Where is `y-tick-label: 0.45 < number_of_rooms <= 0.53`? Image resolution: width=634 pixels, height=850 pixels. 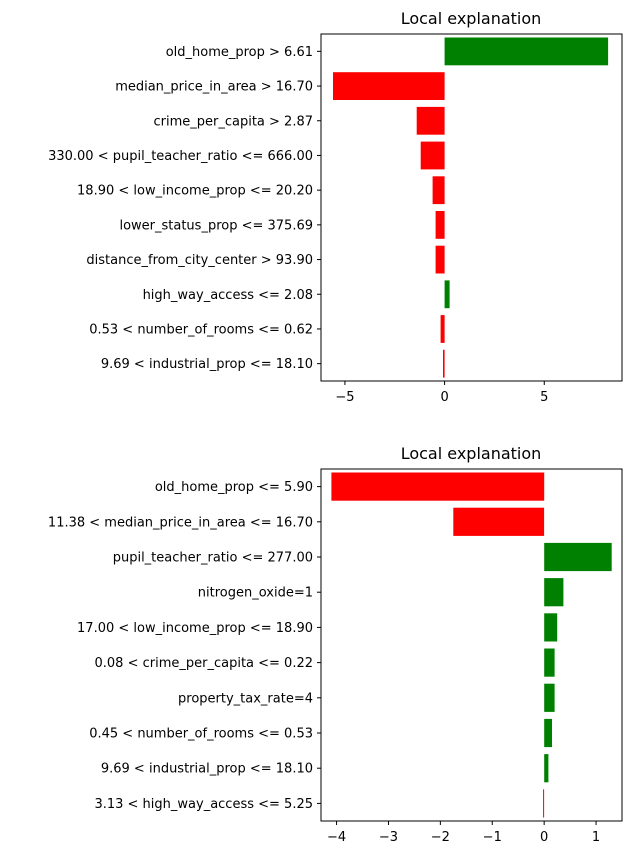 y-tick-label: 0.45 < number_of_rooms <= 0.53 is located at coordinates (201, 734).